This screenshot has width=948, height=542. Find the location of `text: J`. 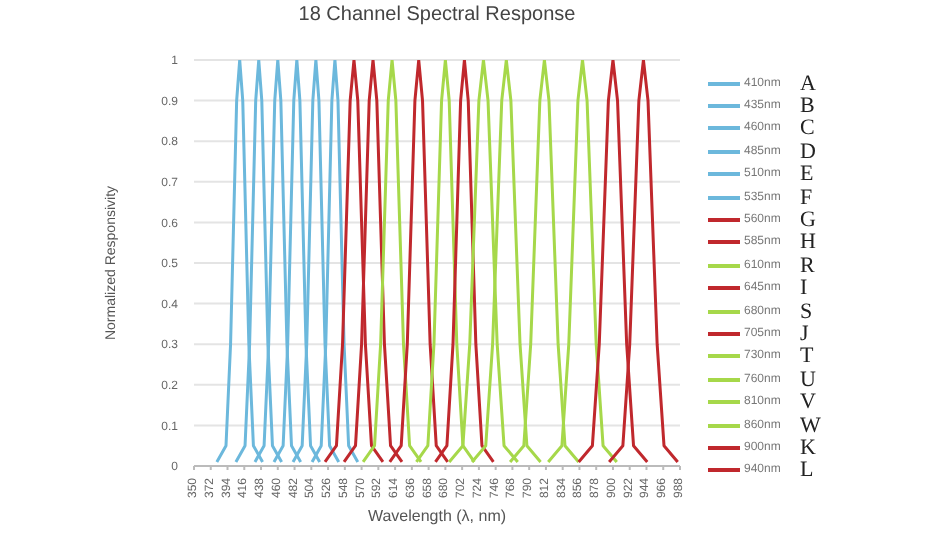

text: J is located at coordinates (804, 334).